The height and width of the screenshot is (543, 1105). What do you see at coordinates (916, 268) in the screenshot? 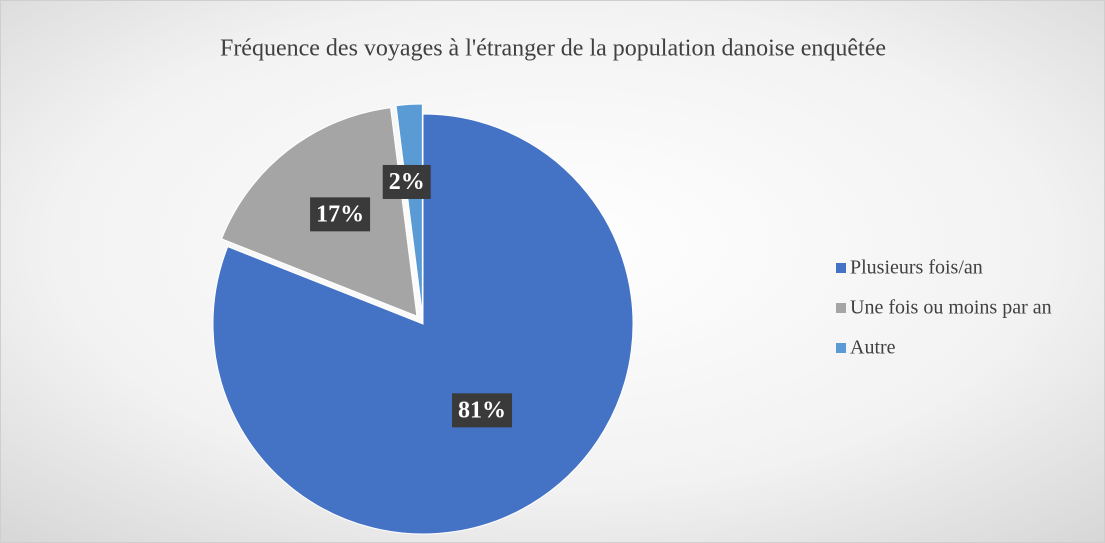
I see `legend-label: Plusieurs fois/an` at bounding box center [916, 268].